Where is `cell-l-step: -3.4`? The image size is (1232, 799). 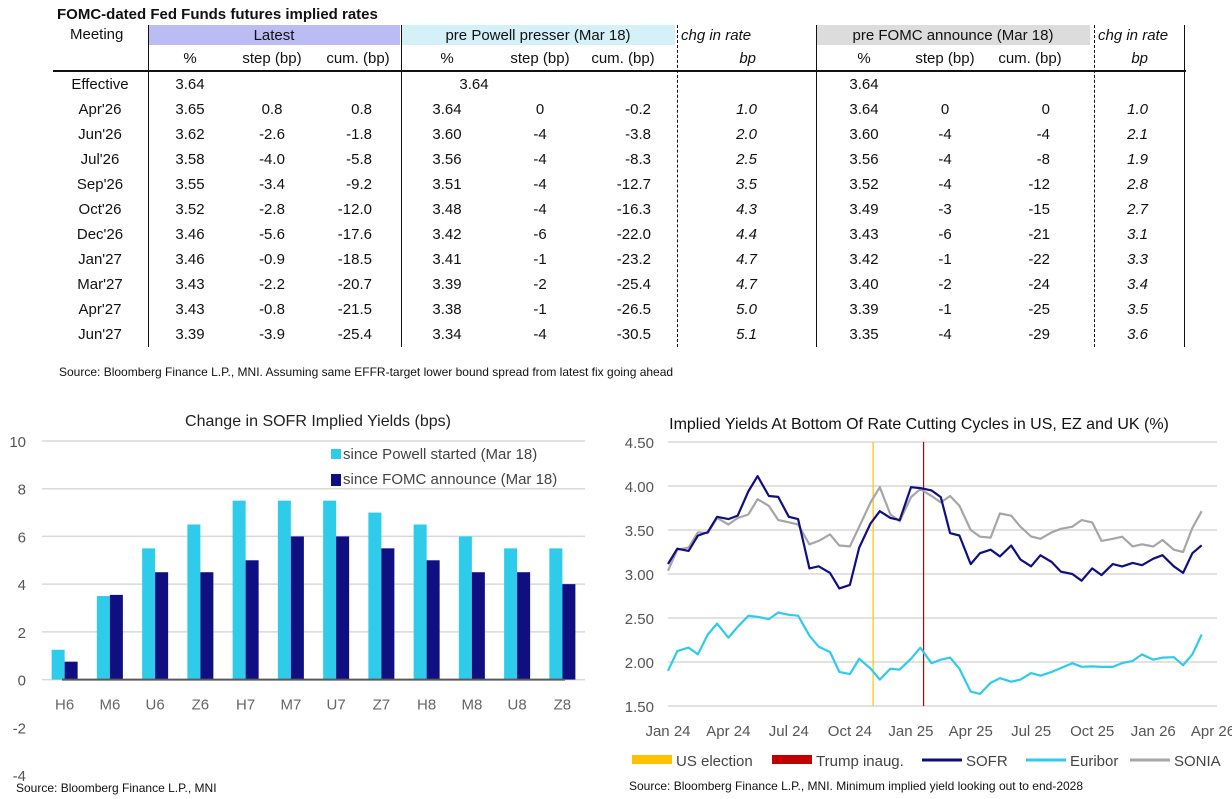 cell-l-step: -3.4 is located at coordinates (272, 184).